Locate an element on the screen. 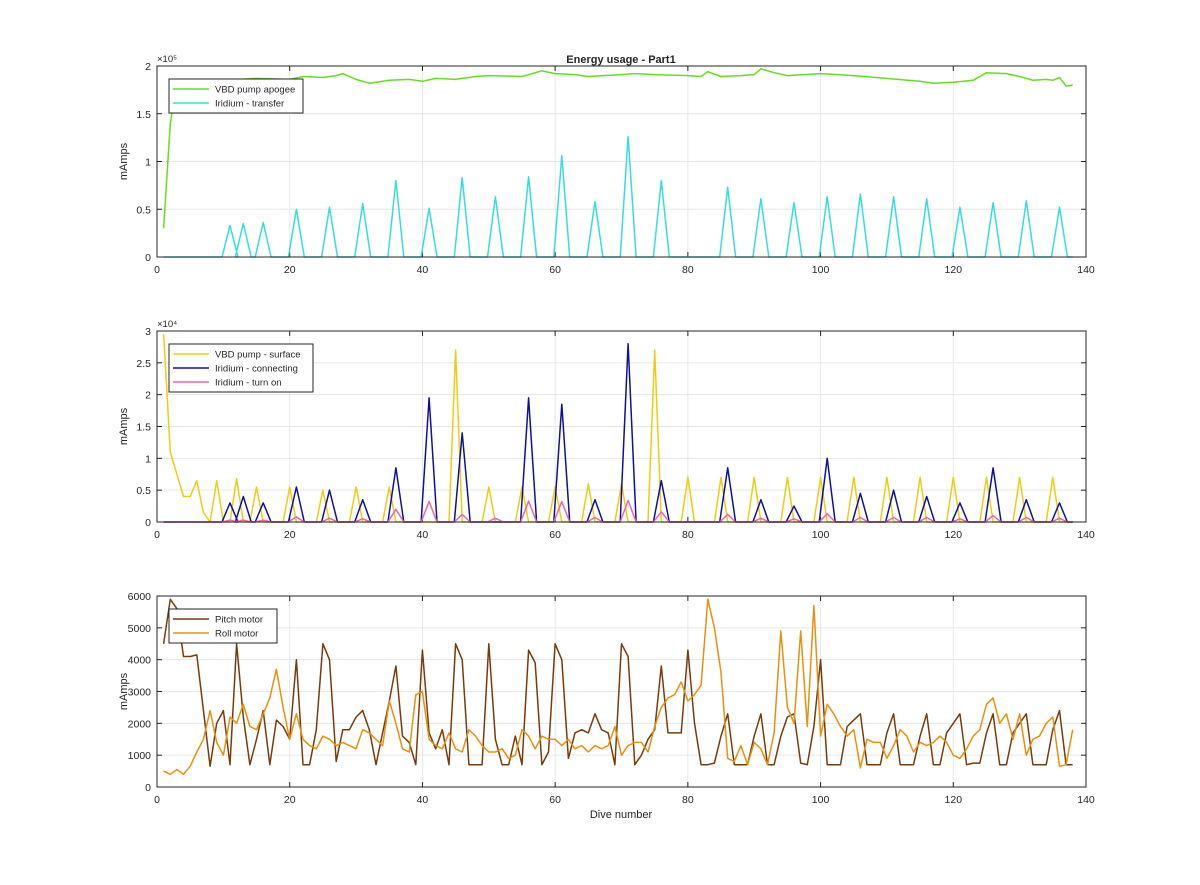 This screenshot has height=885, width=1200. legend-entry: Pitch motor is located at coordinates (239, 620).